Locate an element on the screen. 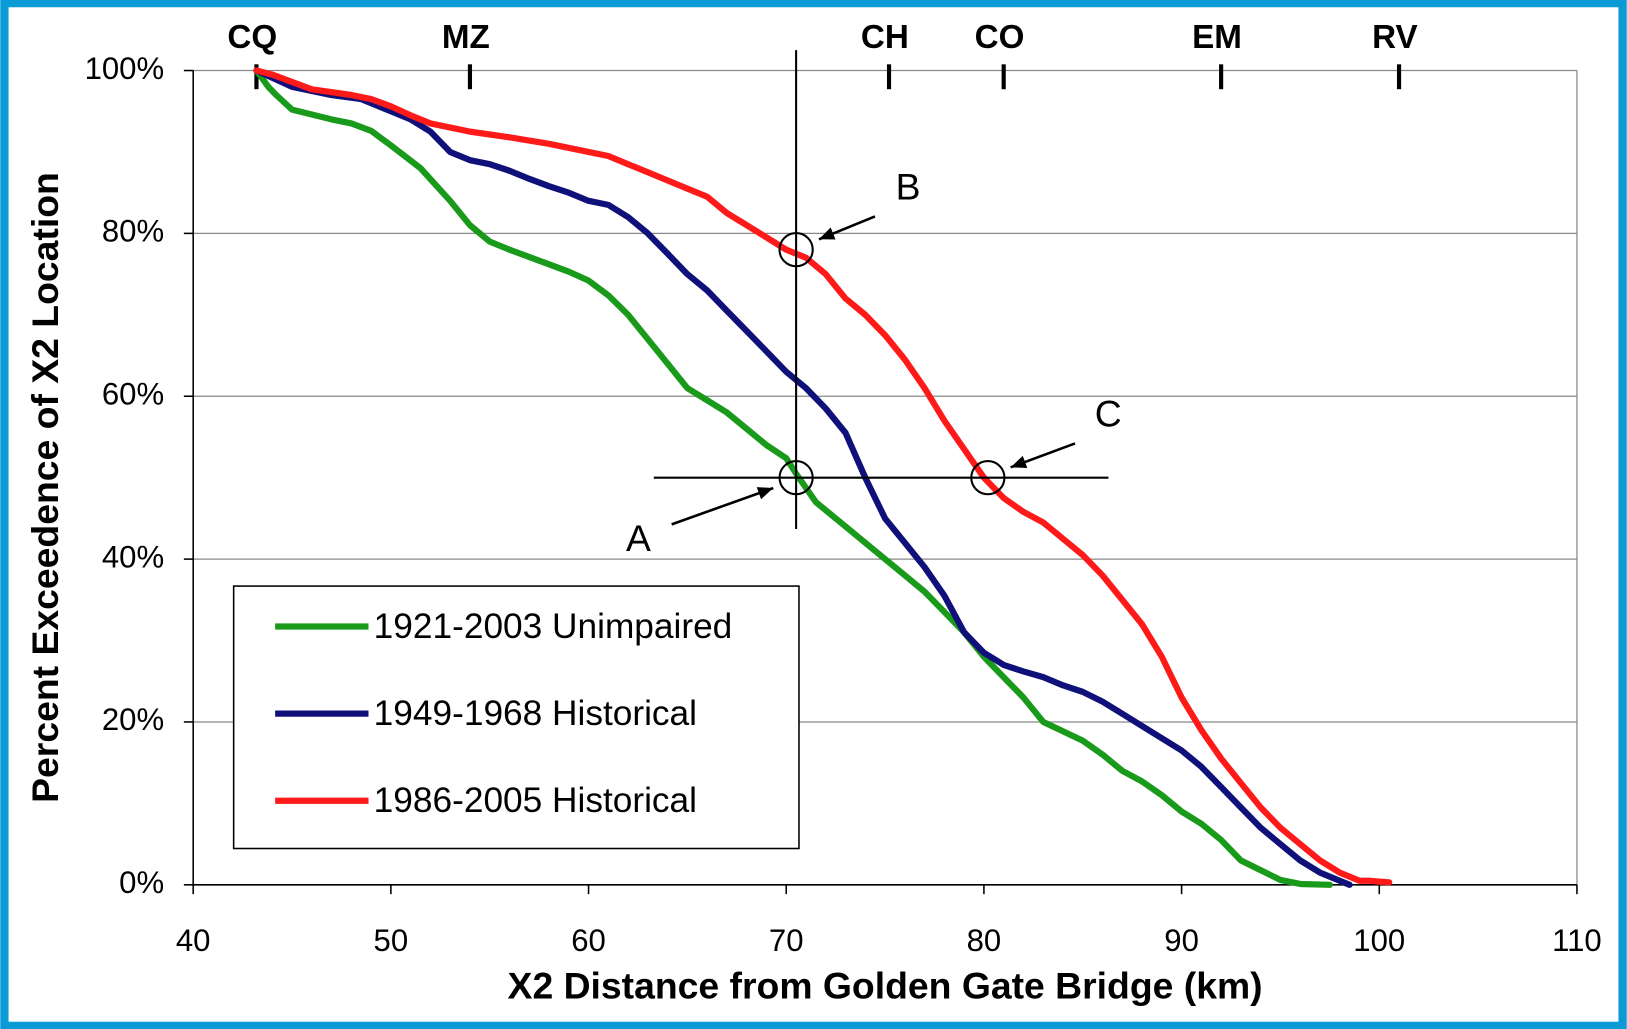 The height and width of the screenshot is (1029, 1627). x-tick-label: 60 is located at coordinates (588, 940).